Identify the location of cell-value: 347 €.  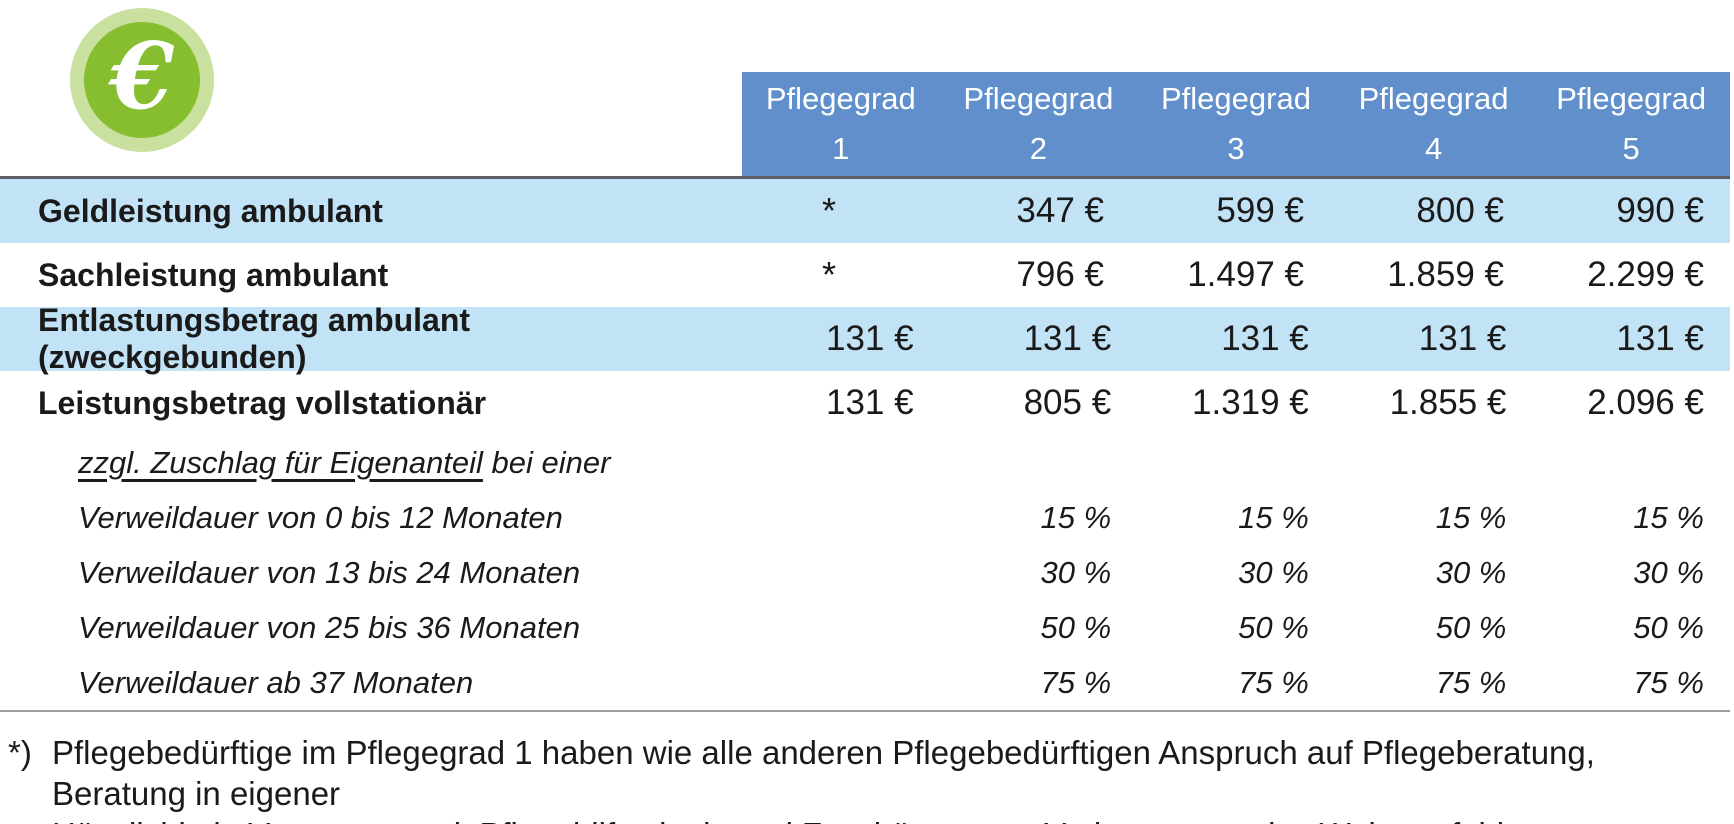
(1060, 210).